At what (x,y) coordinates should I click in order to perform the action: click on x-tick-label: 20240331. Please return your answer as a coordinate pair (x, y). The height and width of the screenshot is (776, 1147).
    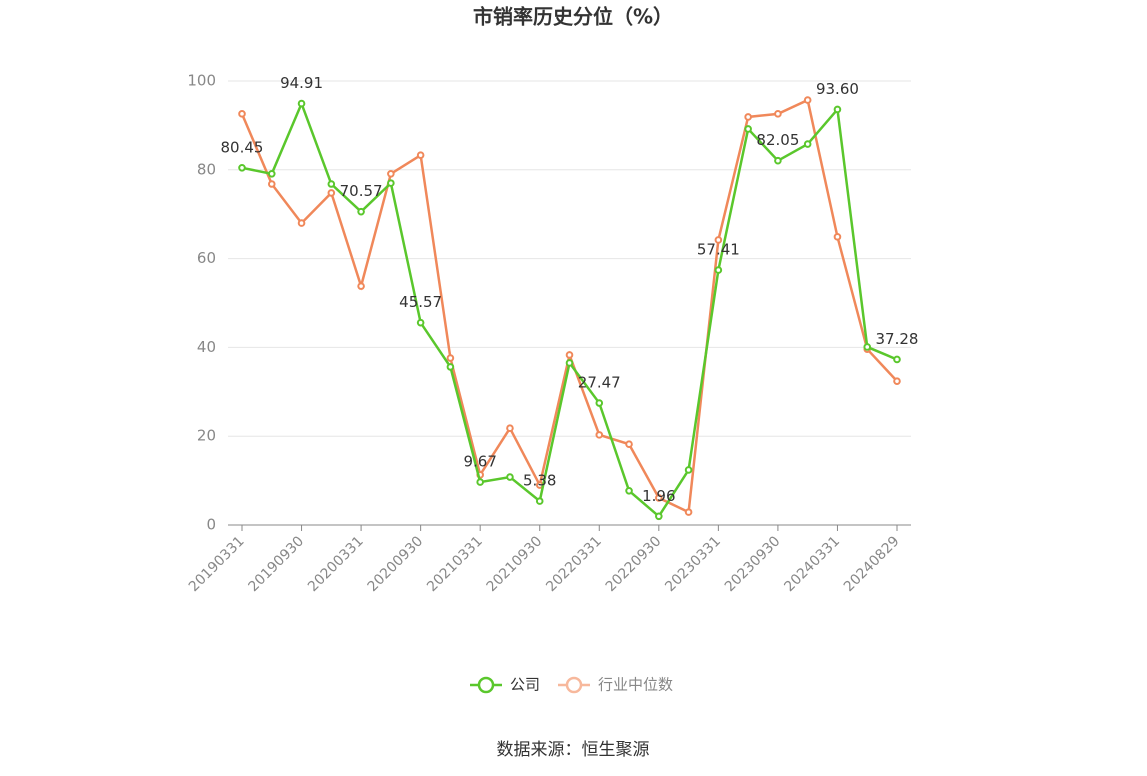
    Looking at the image, I should click on (812, 564).